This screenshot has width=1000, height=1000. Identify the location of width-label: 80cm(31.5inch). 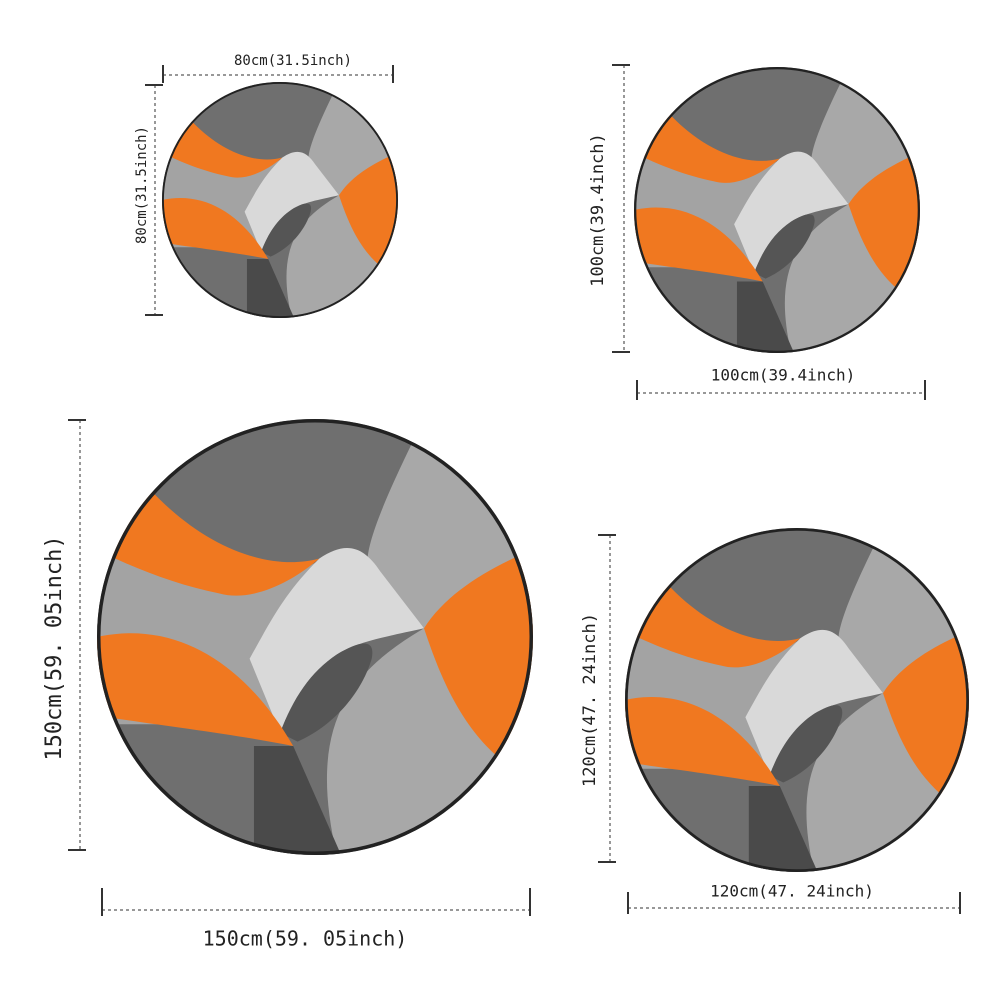
(293, 61).